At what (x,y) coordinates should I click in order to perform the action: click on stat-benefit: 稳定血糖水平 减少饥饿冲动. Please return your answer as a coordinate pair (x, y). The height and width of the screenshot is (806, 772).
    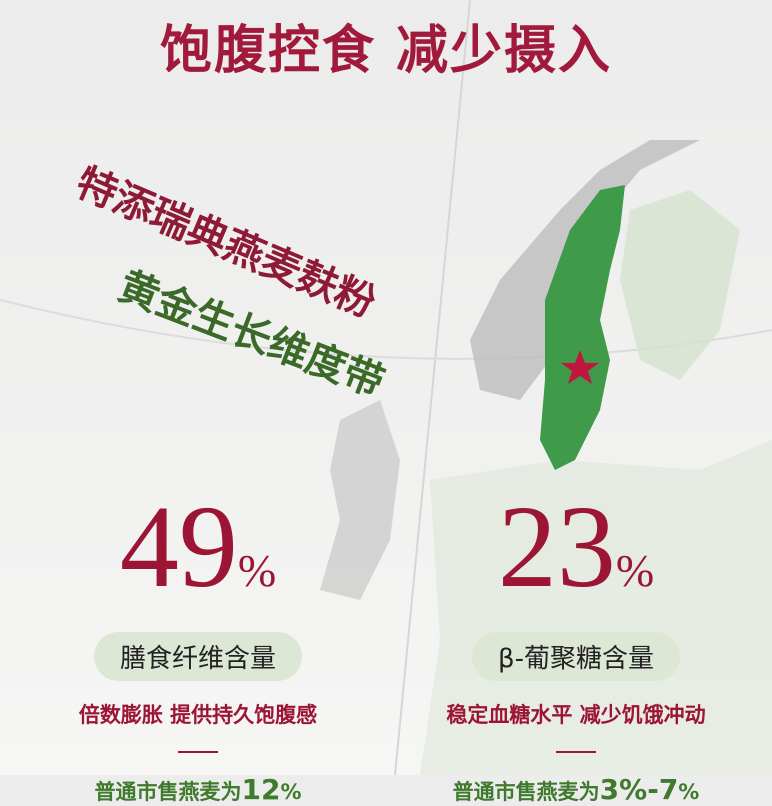
    Looking at the image, I should click on (576, 715).